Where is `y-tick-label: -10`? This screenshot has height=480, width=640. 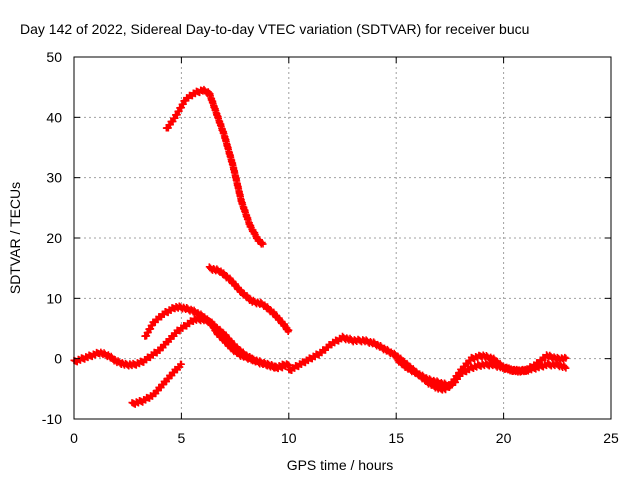 y-tick-label: -10 is located at coordinates (52, 419).